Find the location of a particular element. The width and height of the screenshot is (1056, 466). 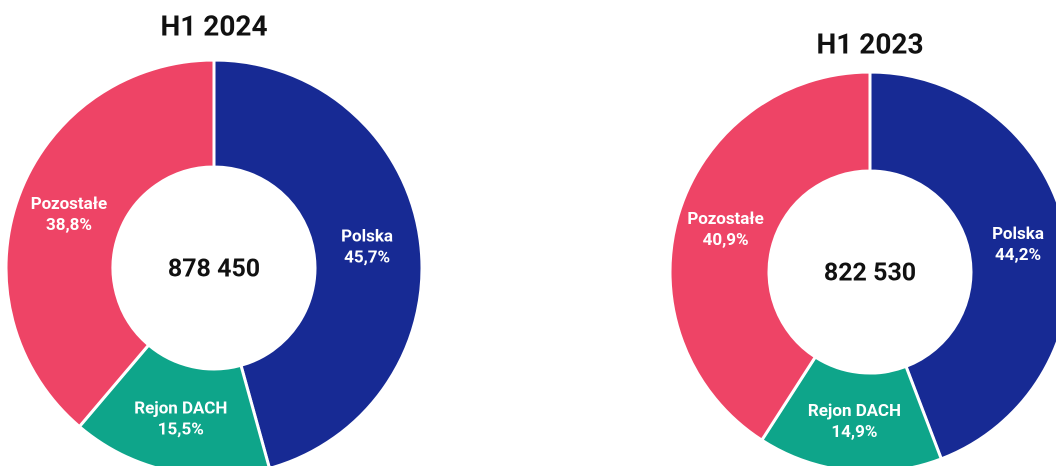

center-total: 878 450 is located at coordinates (214, 269).